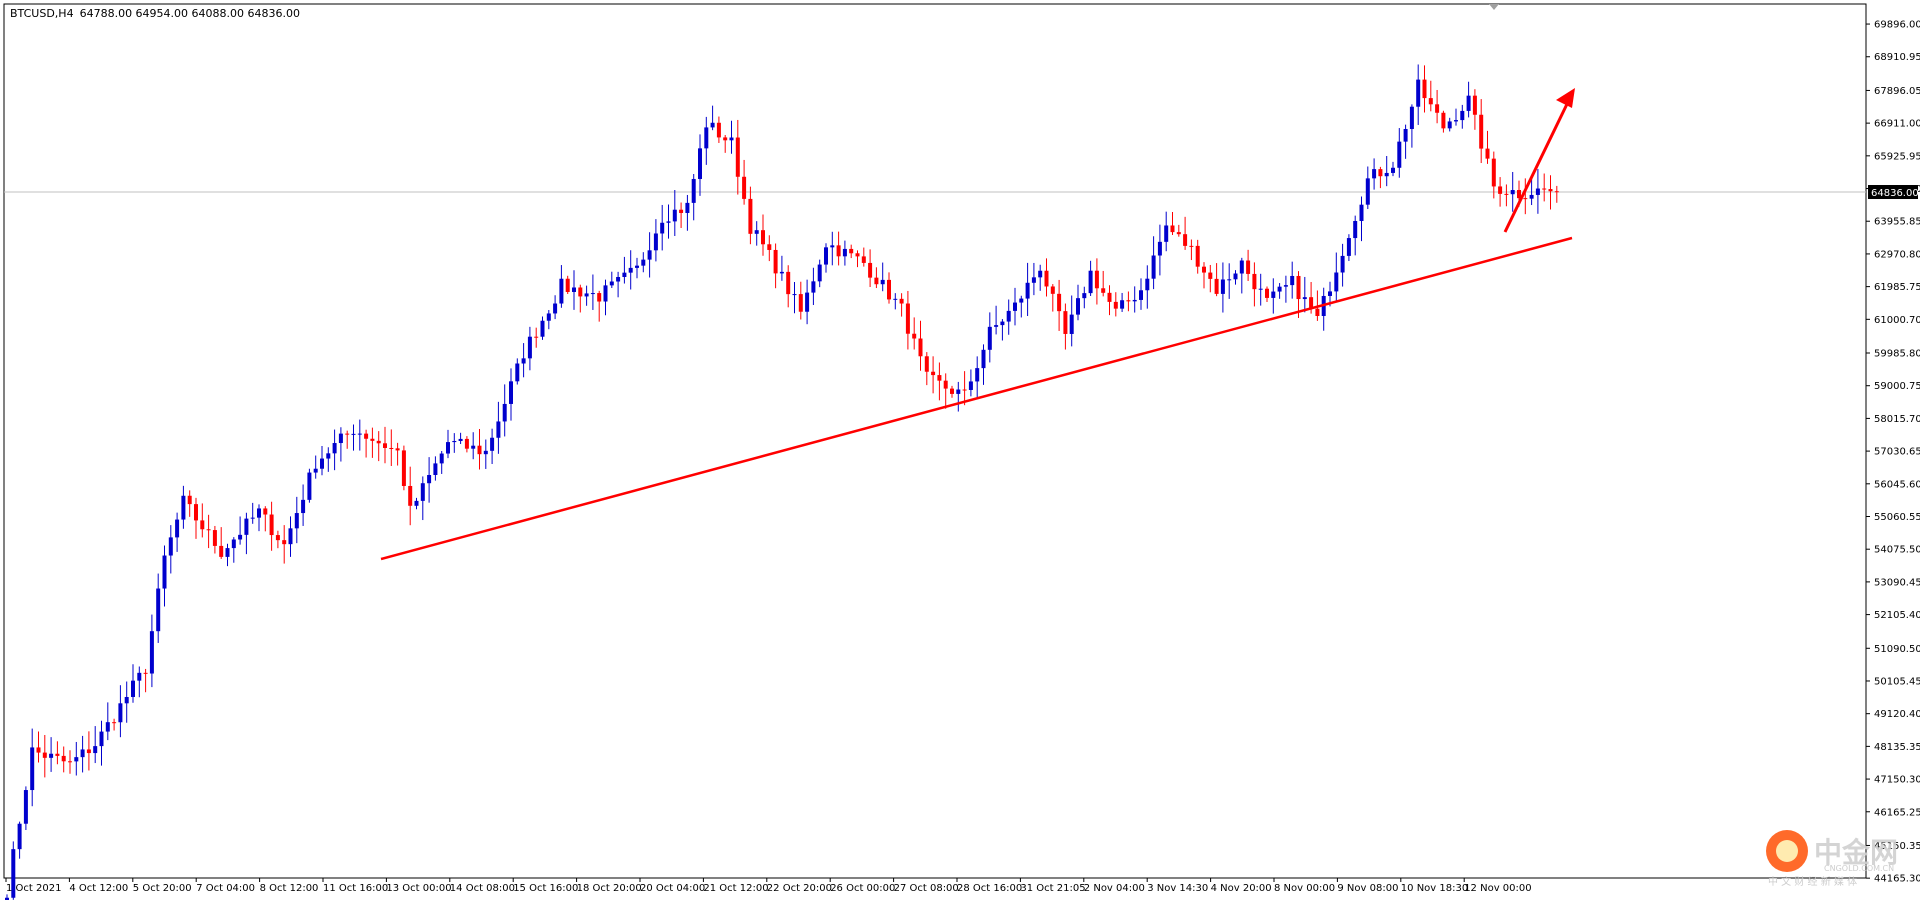  I want to click on arrow-shaft, so click(1536, 167).